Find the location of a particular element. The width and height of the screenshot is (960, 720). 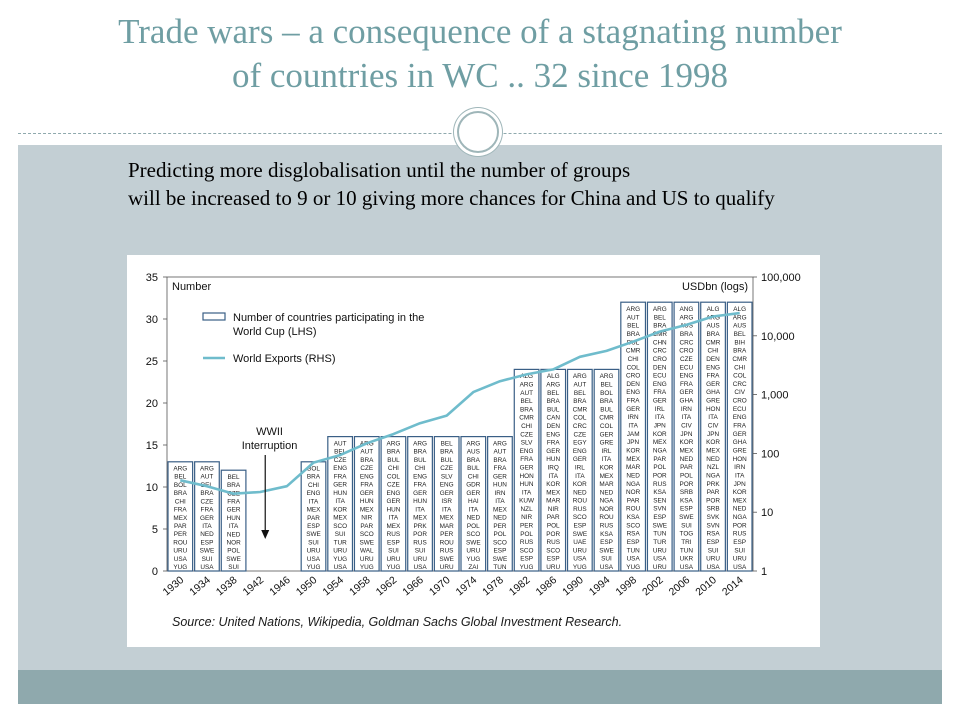

bar-country-label: ECU is located at coordinates (687, 367).